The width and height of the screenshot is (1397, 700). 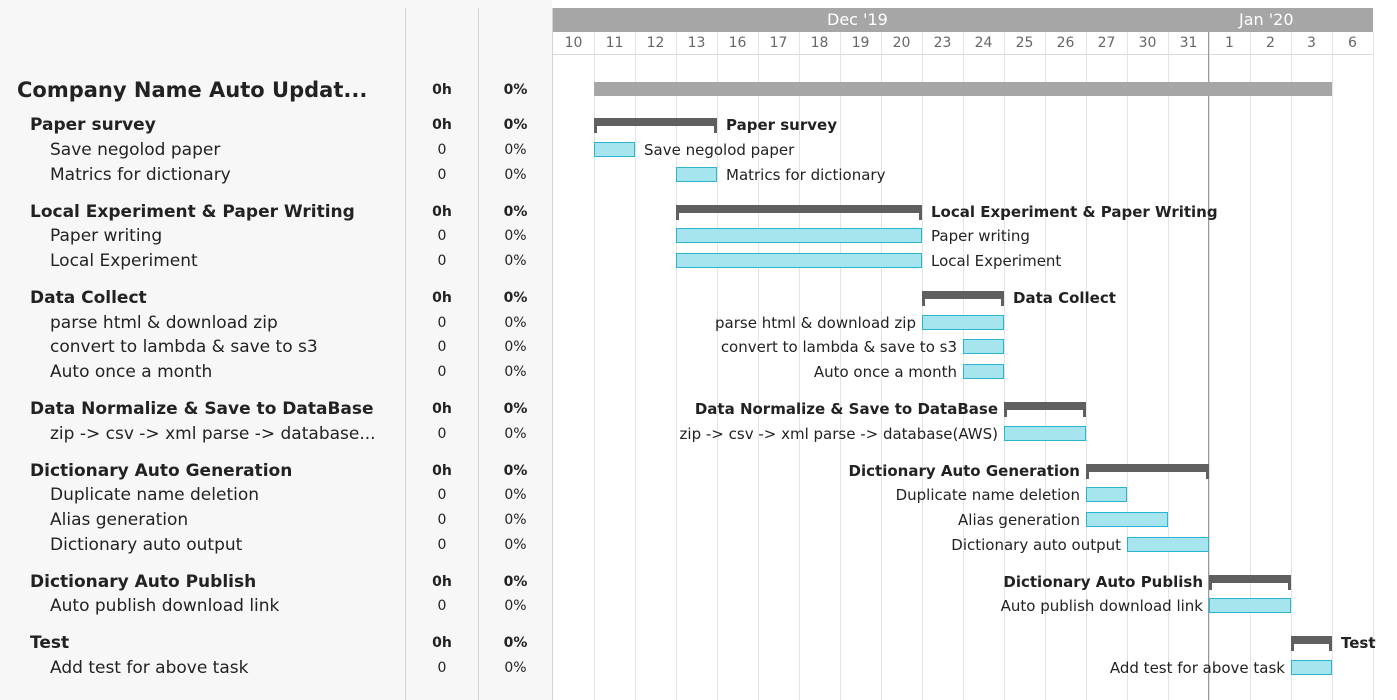 I want to click on pane-divider, so click(x=552, y=354).